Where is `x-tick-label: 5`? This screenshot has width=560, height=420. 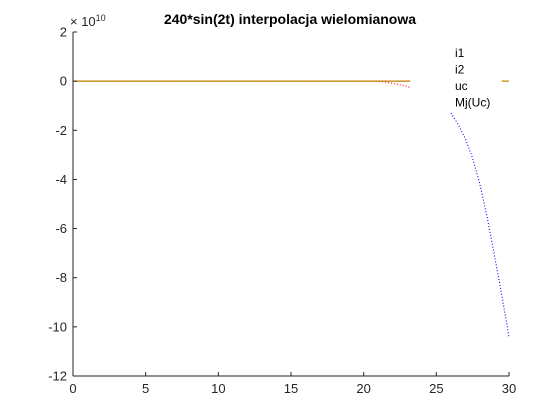
x-tick-label: 5 is located at coordinates (145, 388).